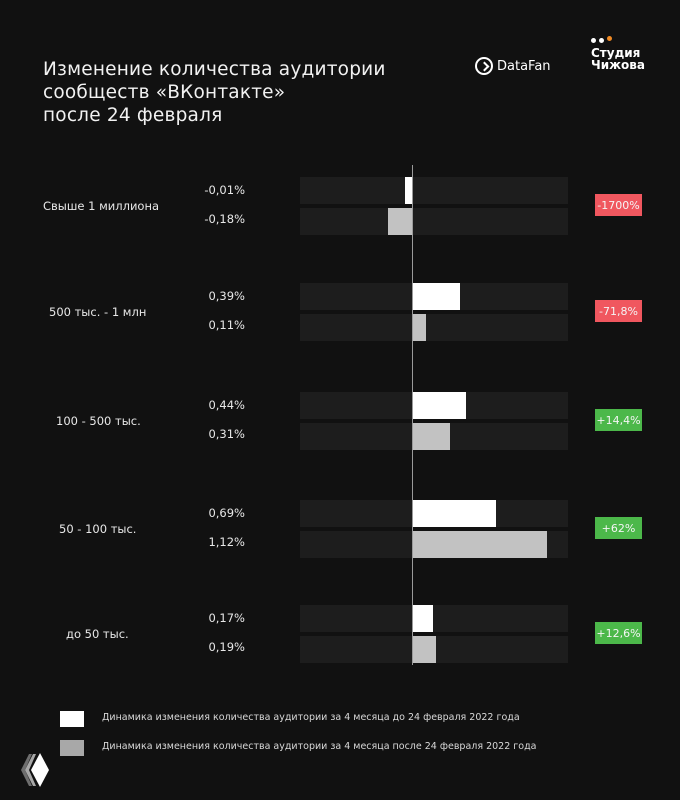  What do you see at coordinates (226, 325) in the screenshot?
I see `value-after: 0,11%` at bounding box center [226, 325].